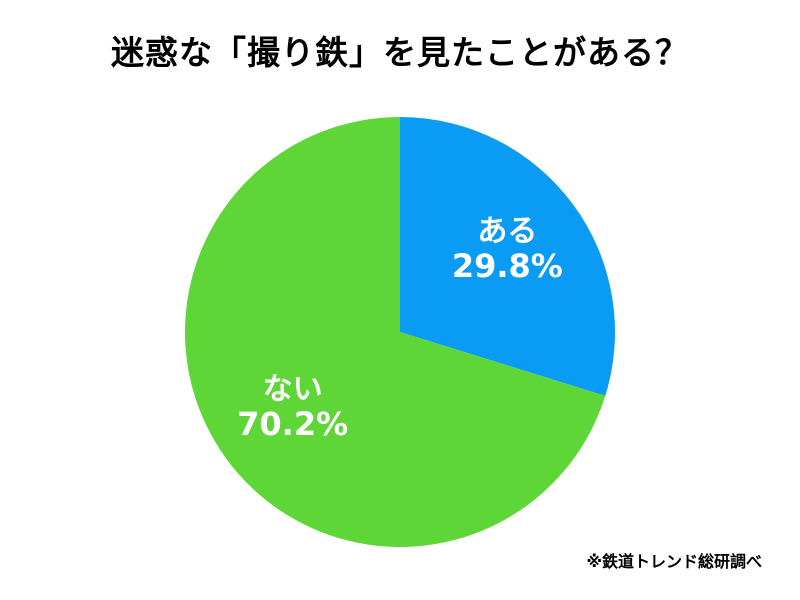 Image resolution: width=800 pixels, height=600 pixels. Describe the element at coordinates (292, 424) in the screenshot. I see `slice-value-label: 70.2%` at that location.